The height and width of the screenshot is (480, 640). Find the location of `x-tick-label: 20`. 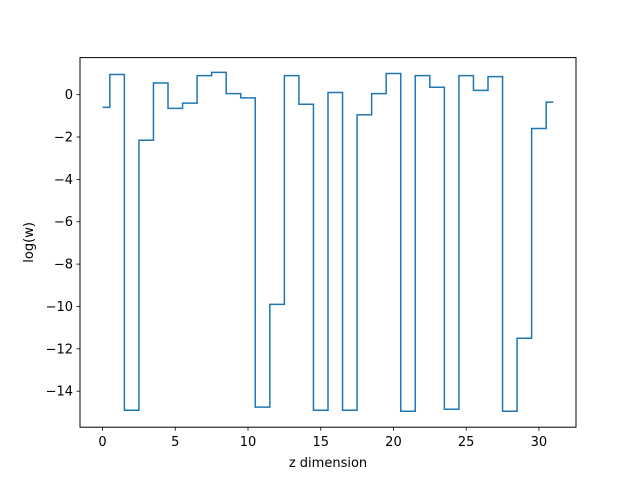

x-tick-label: 20 is located at coordinates (393, 442).